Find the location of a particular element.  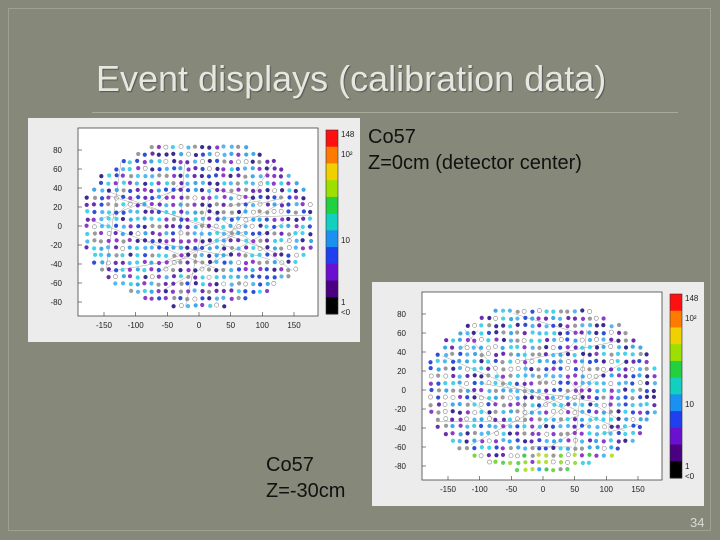

y-tick-label: 0 is located at coordinates (404, 390).